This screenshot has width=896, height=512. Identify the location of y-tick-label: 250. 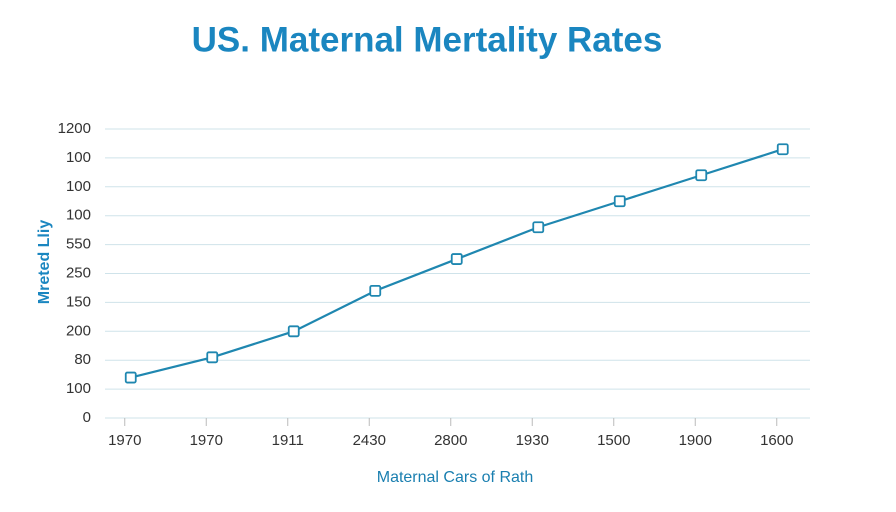
(78, 272).